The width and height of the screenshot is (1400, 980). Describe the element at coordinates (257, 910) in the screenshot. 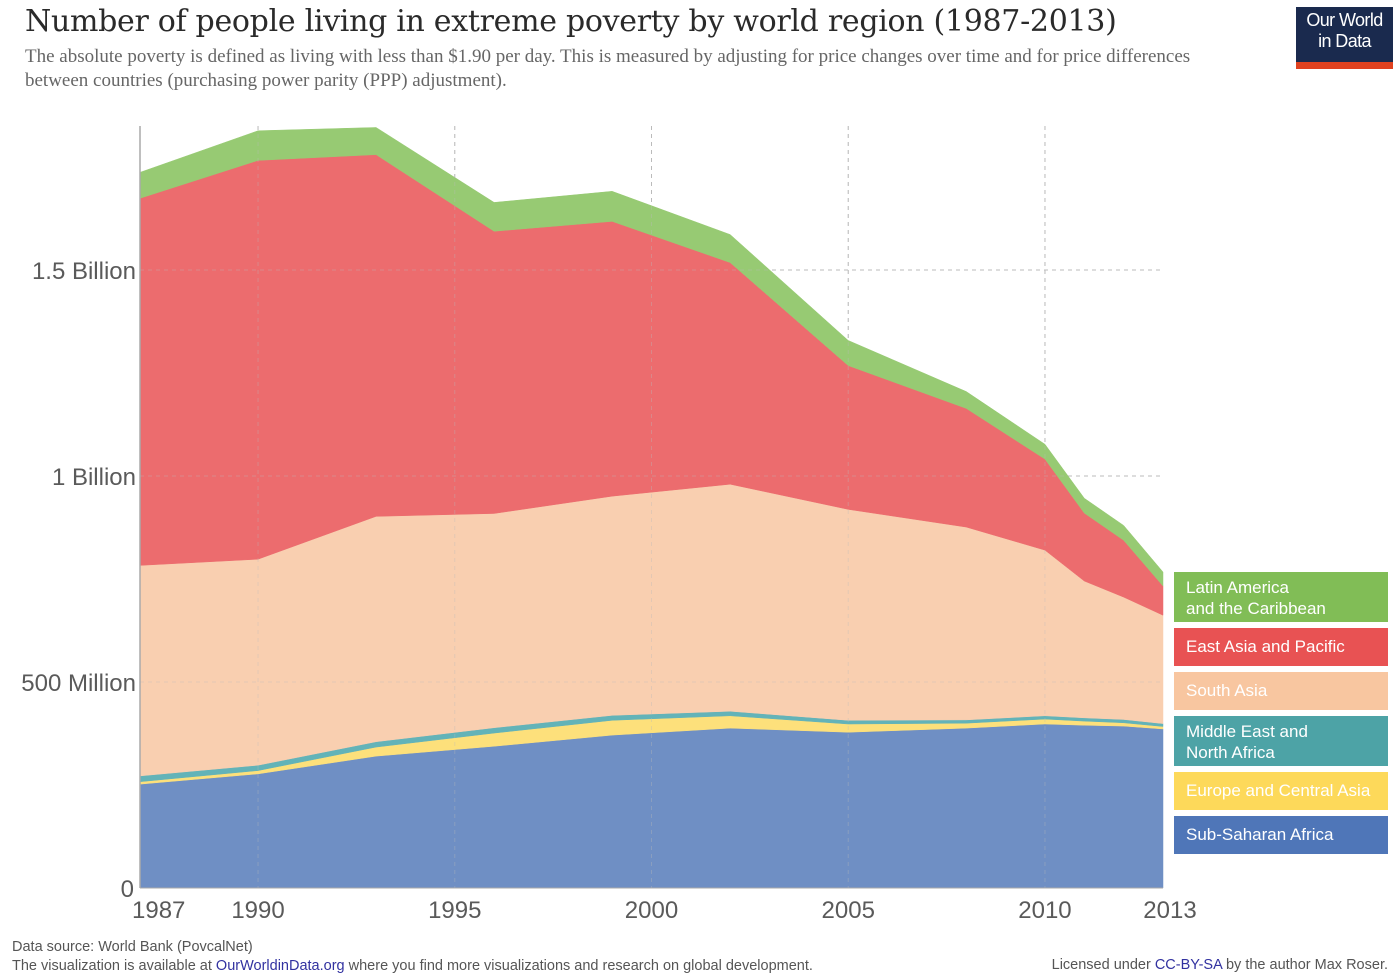

I see `x-tick-label-1990: 1990` at that location.